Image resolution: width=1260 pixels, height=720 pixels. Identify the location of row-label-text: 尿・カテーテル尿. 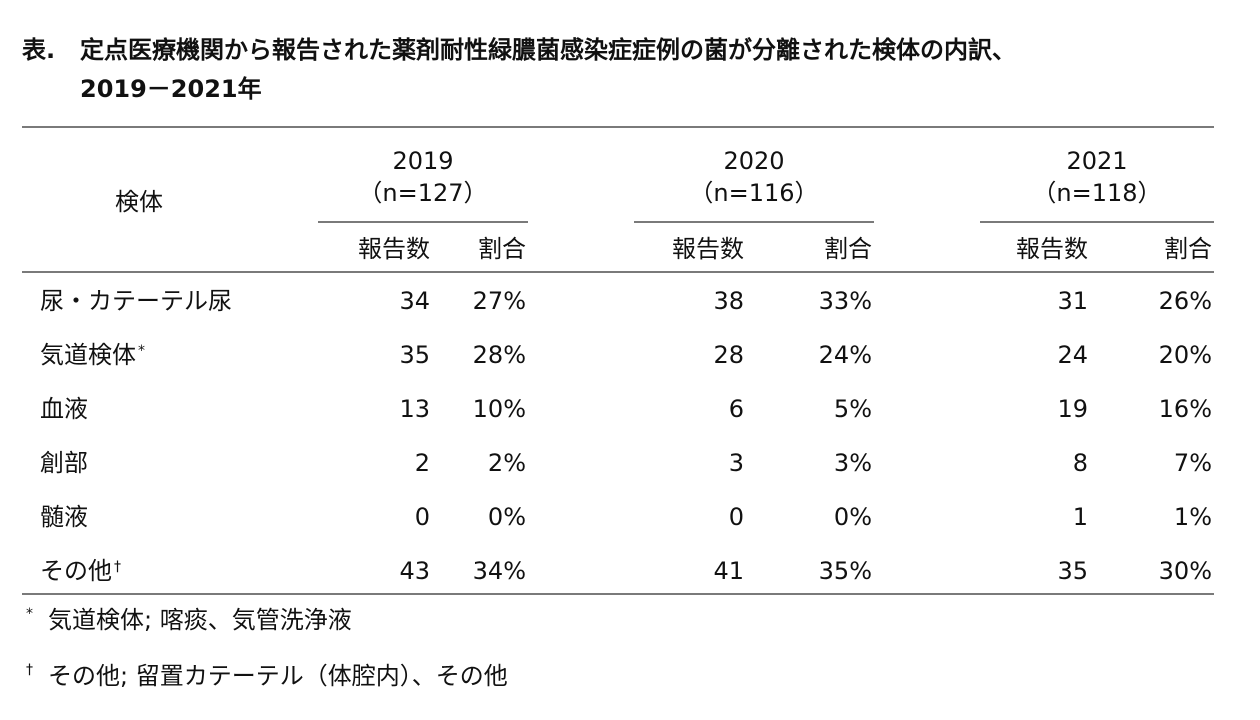
(136, 301).